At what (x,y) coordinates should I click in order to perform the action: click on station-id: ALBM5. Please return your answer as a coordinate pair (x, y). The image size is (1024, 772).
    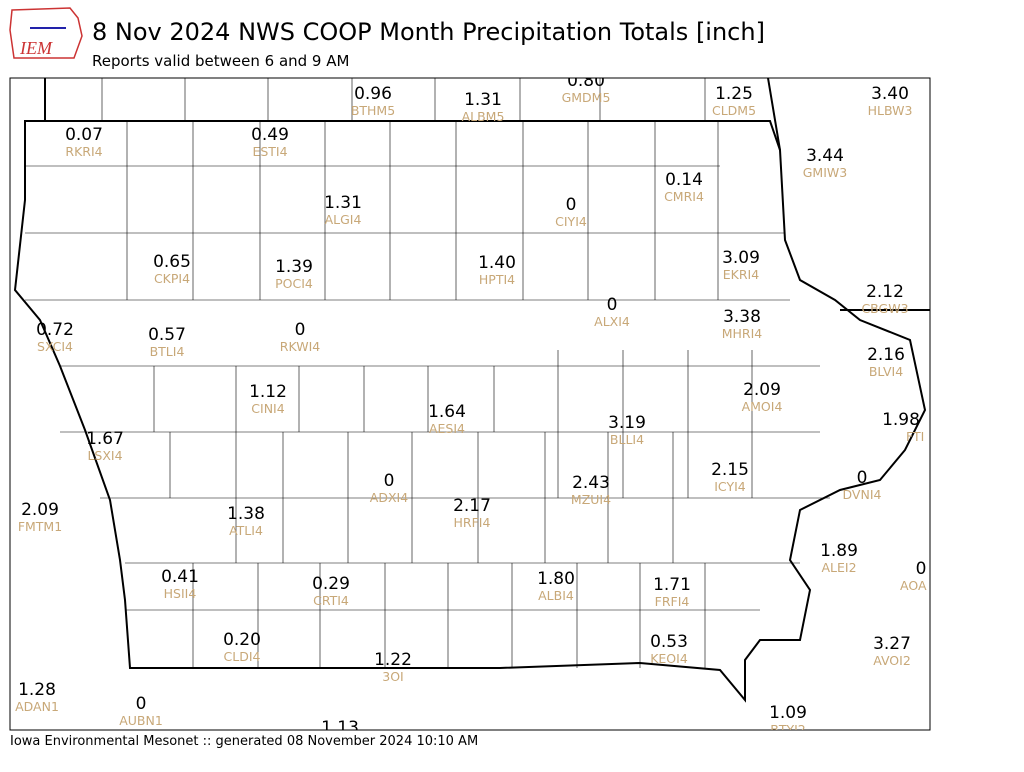
    Looking at the image, I should click on (483, 116).